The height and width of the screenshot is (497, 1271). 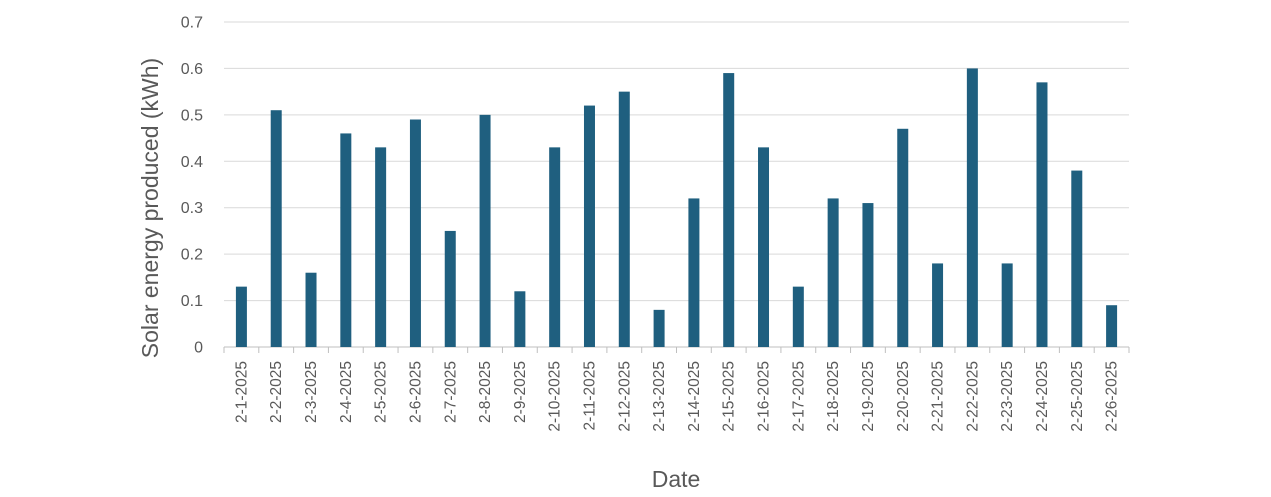 What do you see at coordinates (276, 228) in the screenshot?
I see `bar-2-2-2025` at bounding box center [276, 228].